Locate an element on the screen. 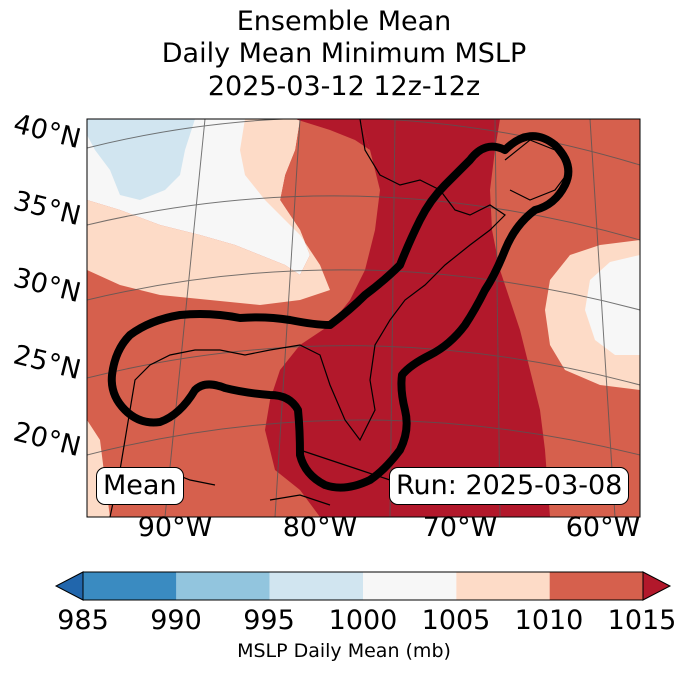  mean-label-box: Mean is located at coordinates (140, 486).